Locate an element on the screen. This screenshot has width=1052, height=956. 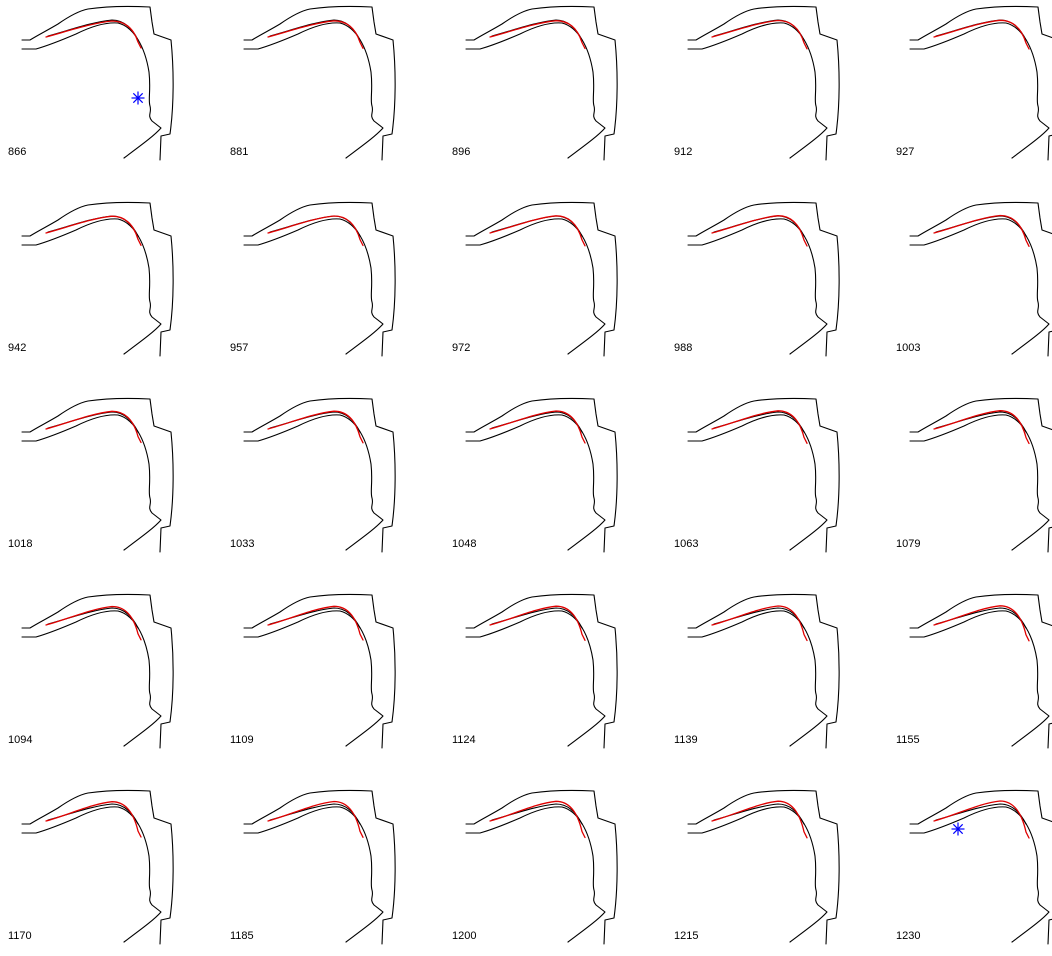
frame-number-label: 1063 is located at coordinates (686, 544).